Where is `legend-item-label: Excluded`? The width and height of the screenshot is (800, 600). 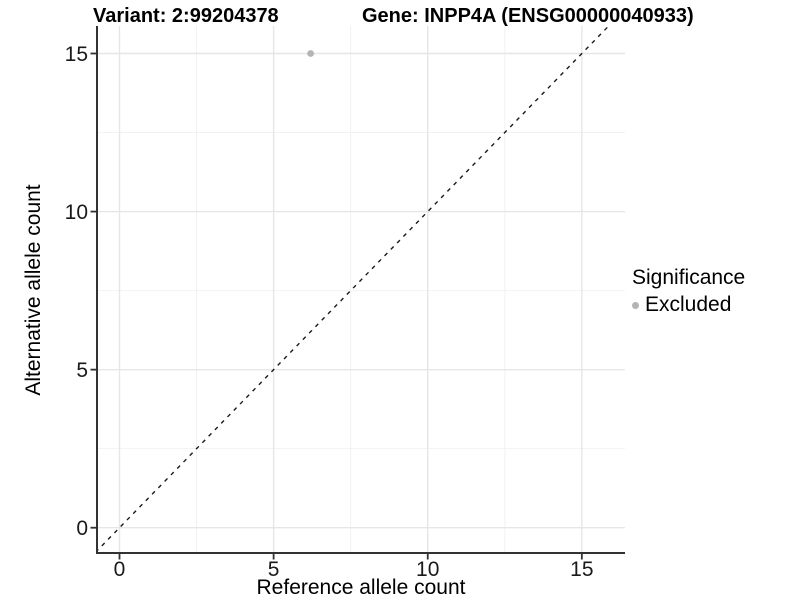
legend-item-label: Excluded is located at coordinates (688, 304).